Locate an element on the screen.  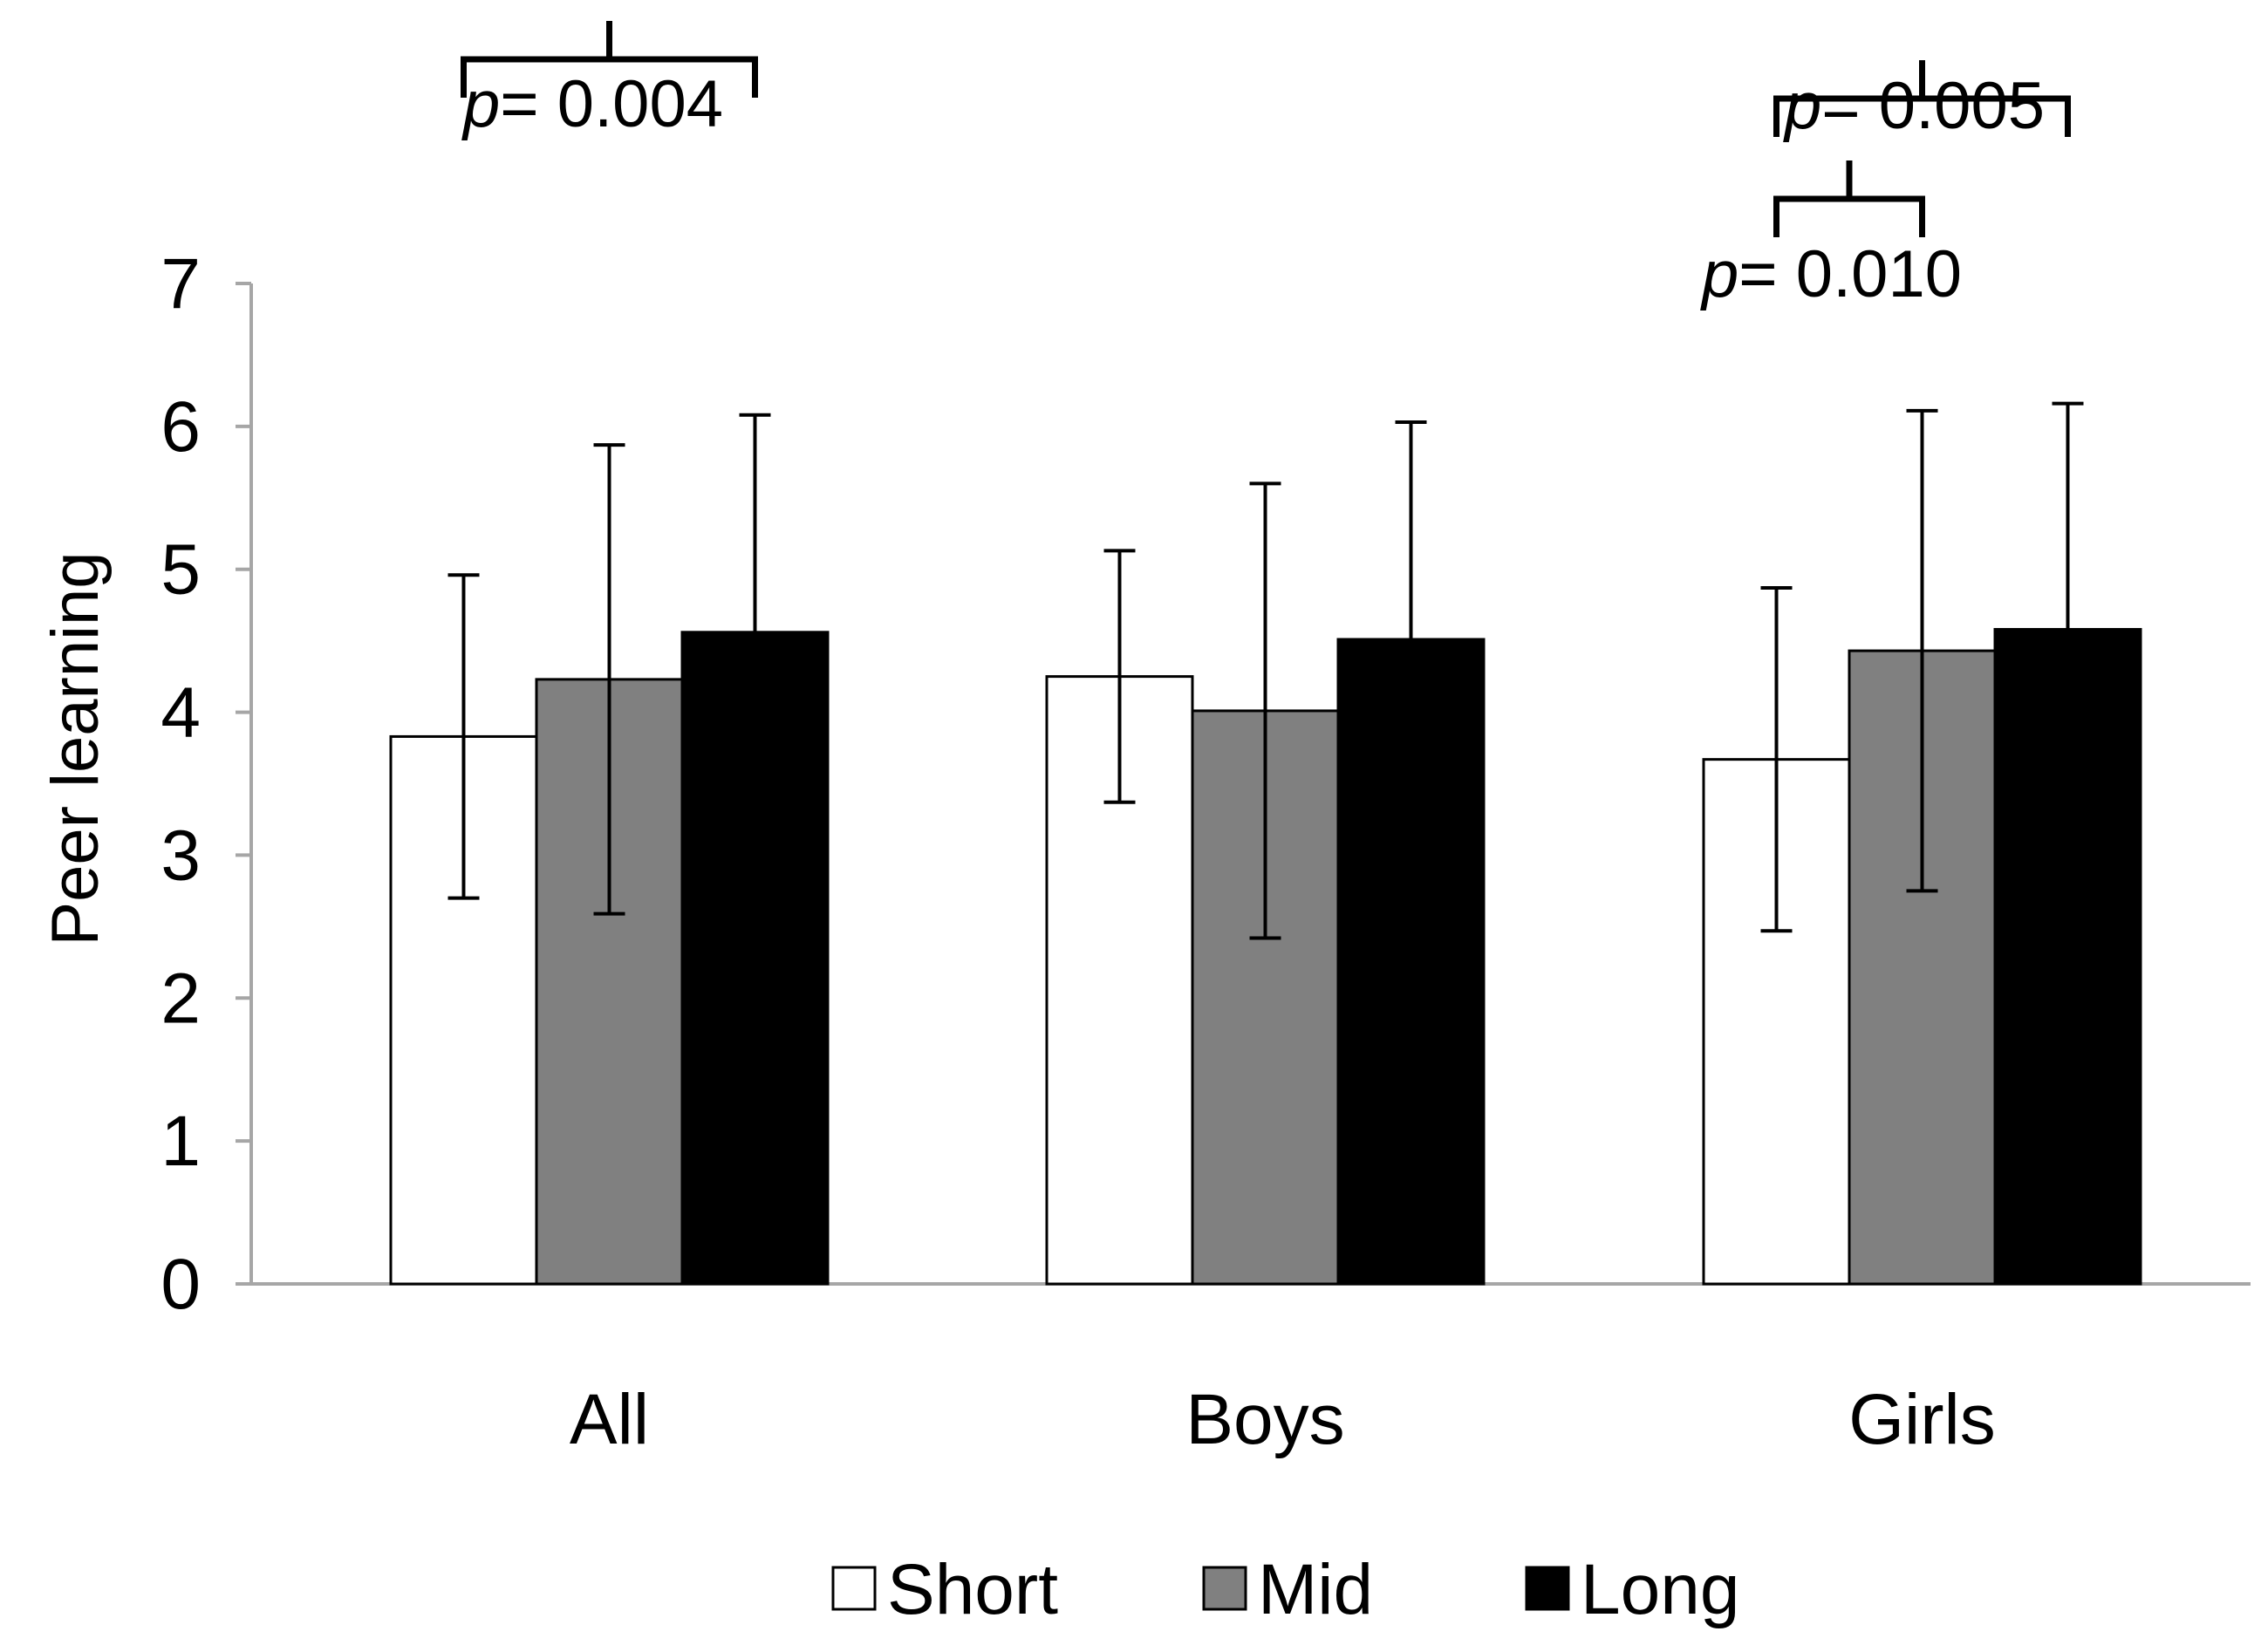
x-tick-label: Boys is located at coordinates (1264, 1419).